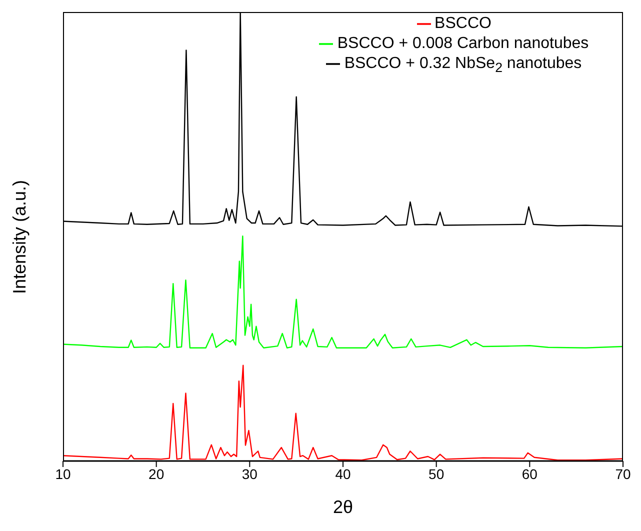  Describe the element at coordinates (156, 474) in the screenshot. I see `x-tick-label: 20` at that location.